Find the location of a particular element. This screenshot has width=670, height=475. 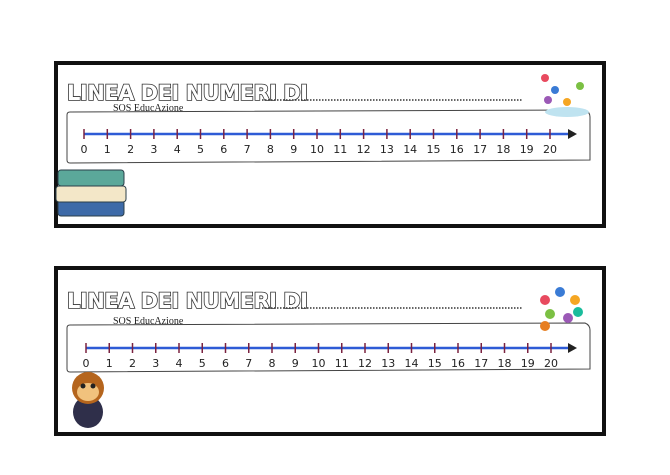

monkey-face is located at coordinates (88, 392).